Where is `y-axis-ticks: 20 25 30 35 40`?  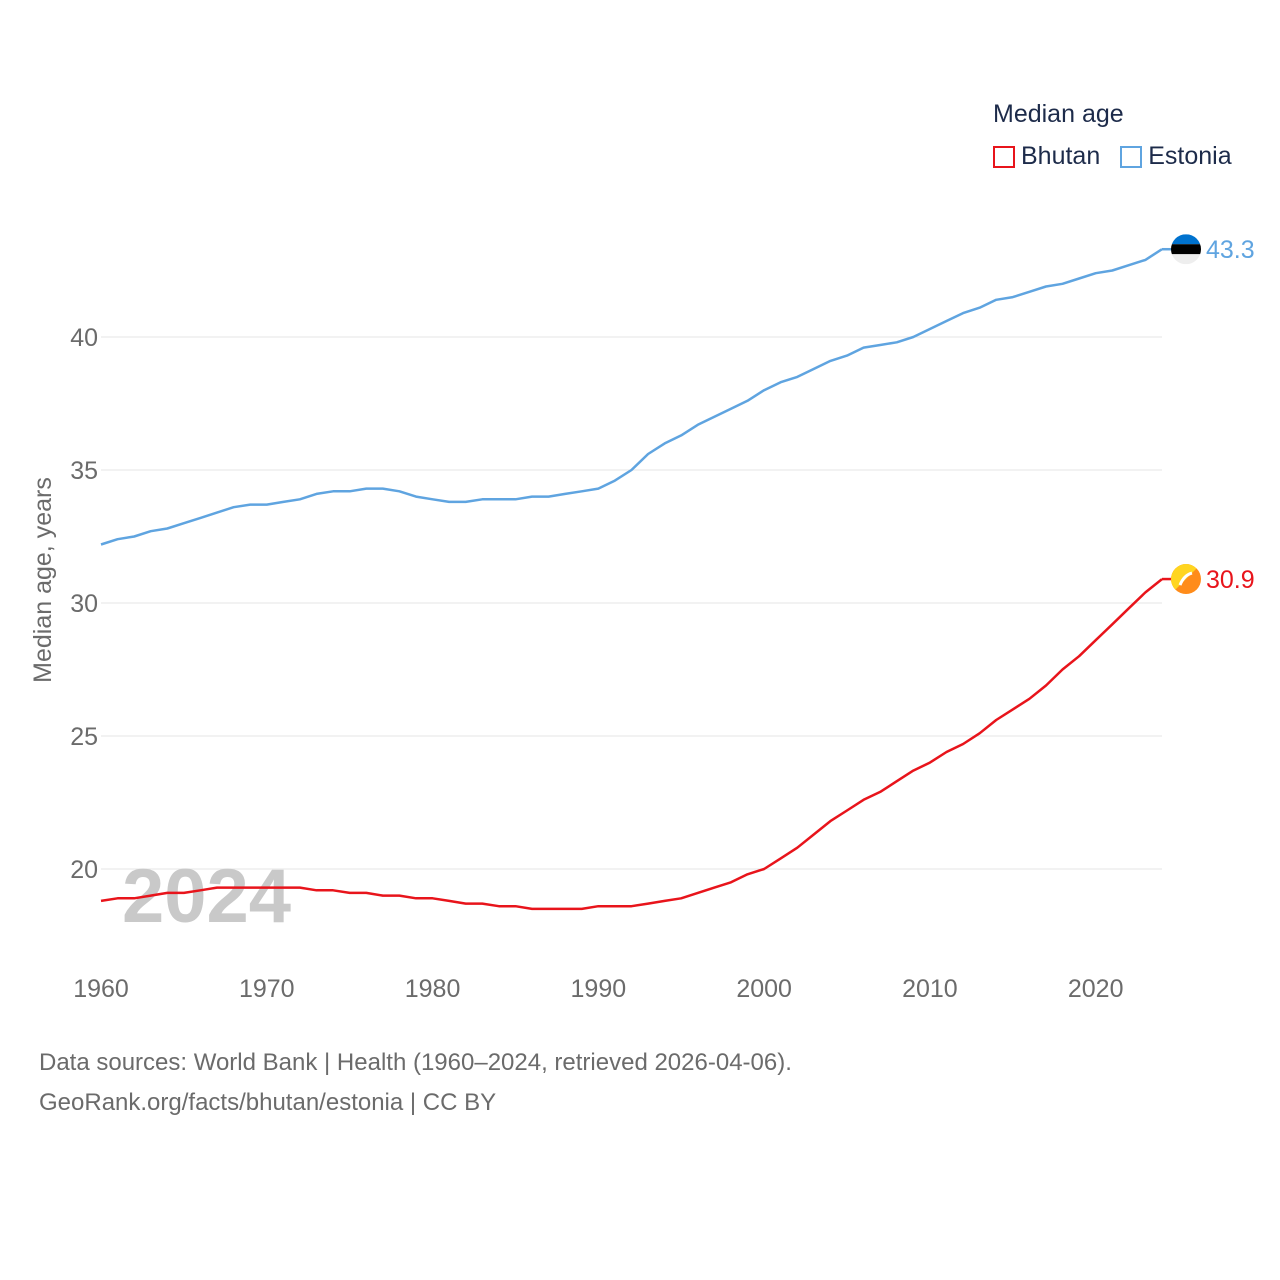
y-axis-ticks: 20 25 30 35 40 is located at coordinates (84, 604).